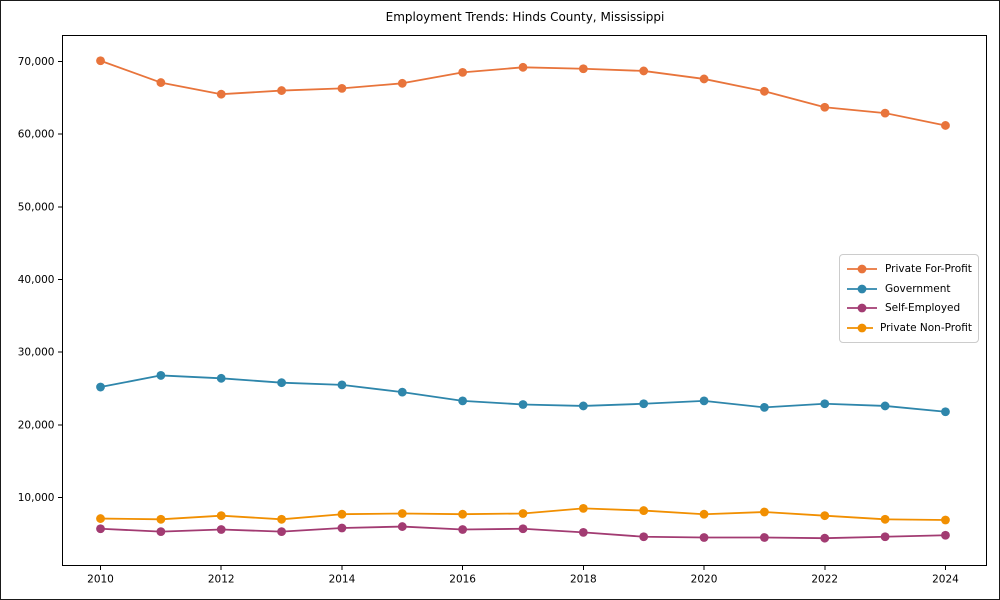  What do you see at coordinates (918, 288) in the screenshot?
I see `legend-label: Government` at bounding box center [918, 288].